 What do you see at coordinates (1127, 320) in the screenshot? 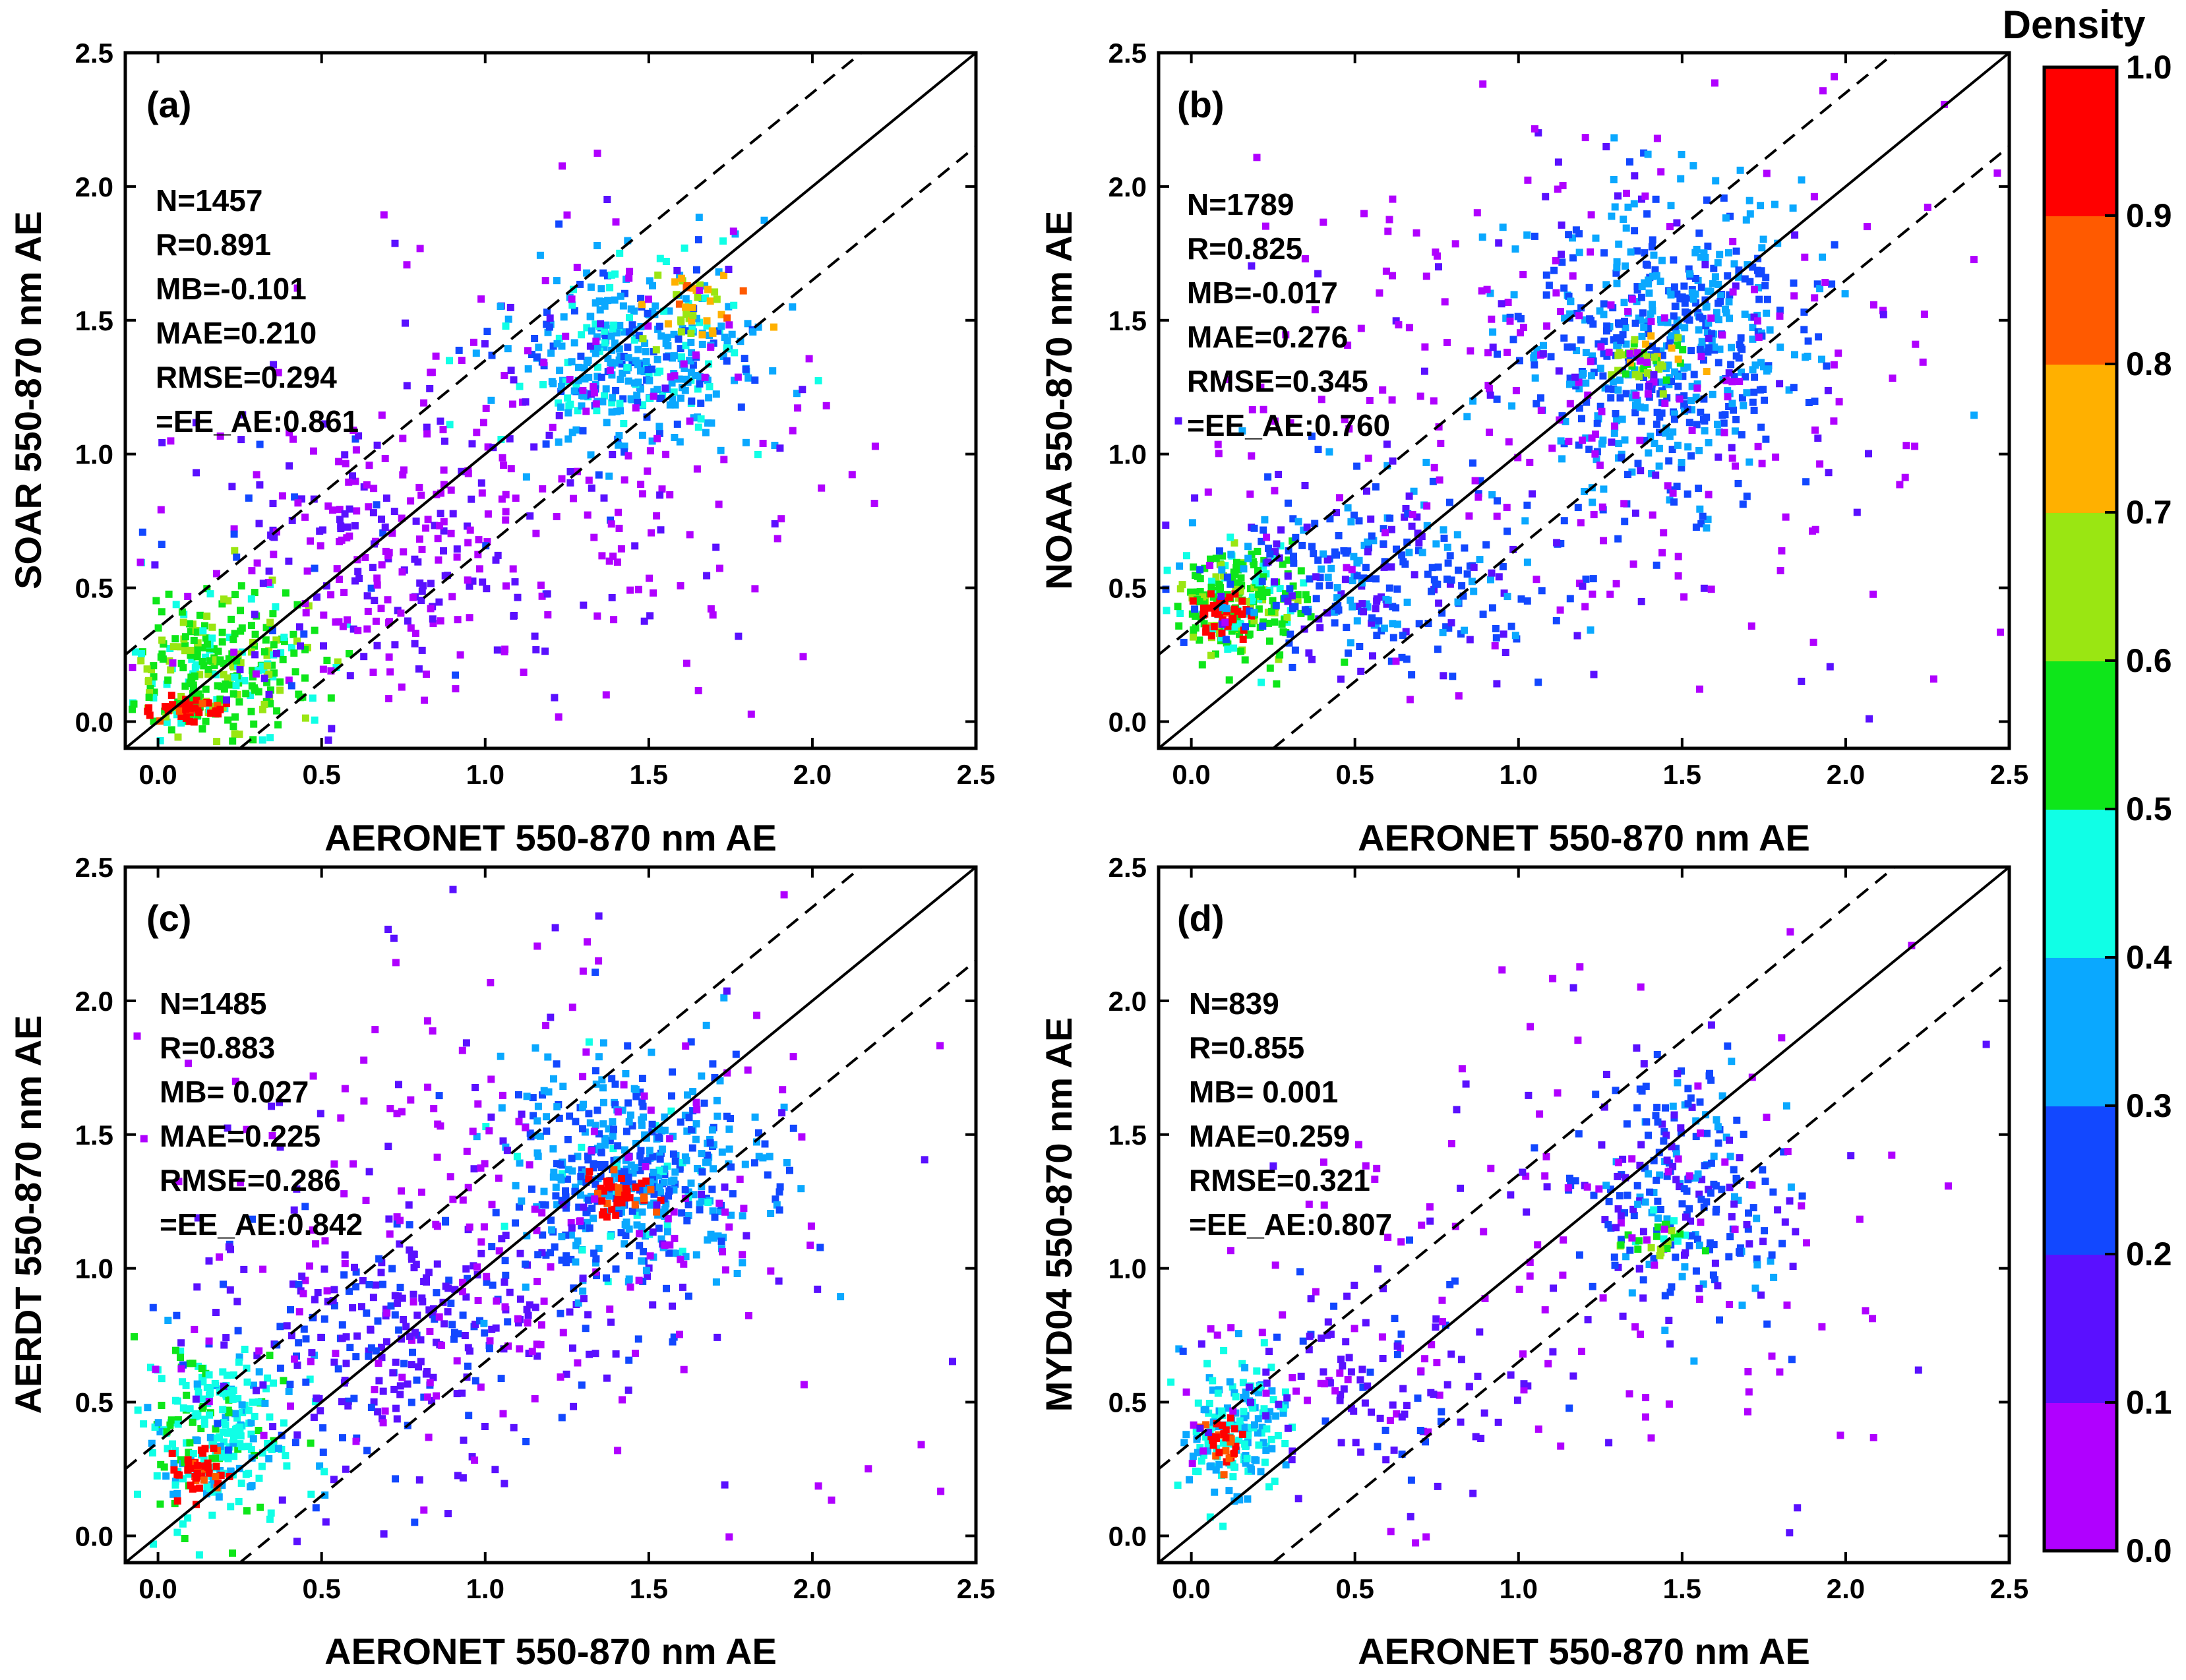
I see `y-tick-label: 1.5` at bounding box center [1127, 320].